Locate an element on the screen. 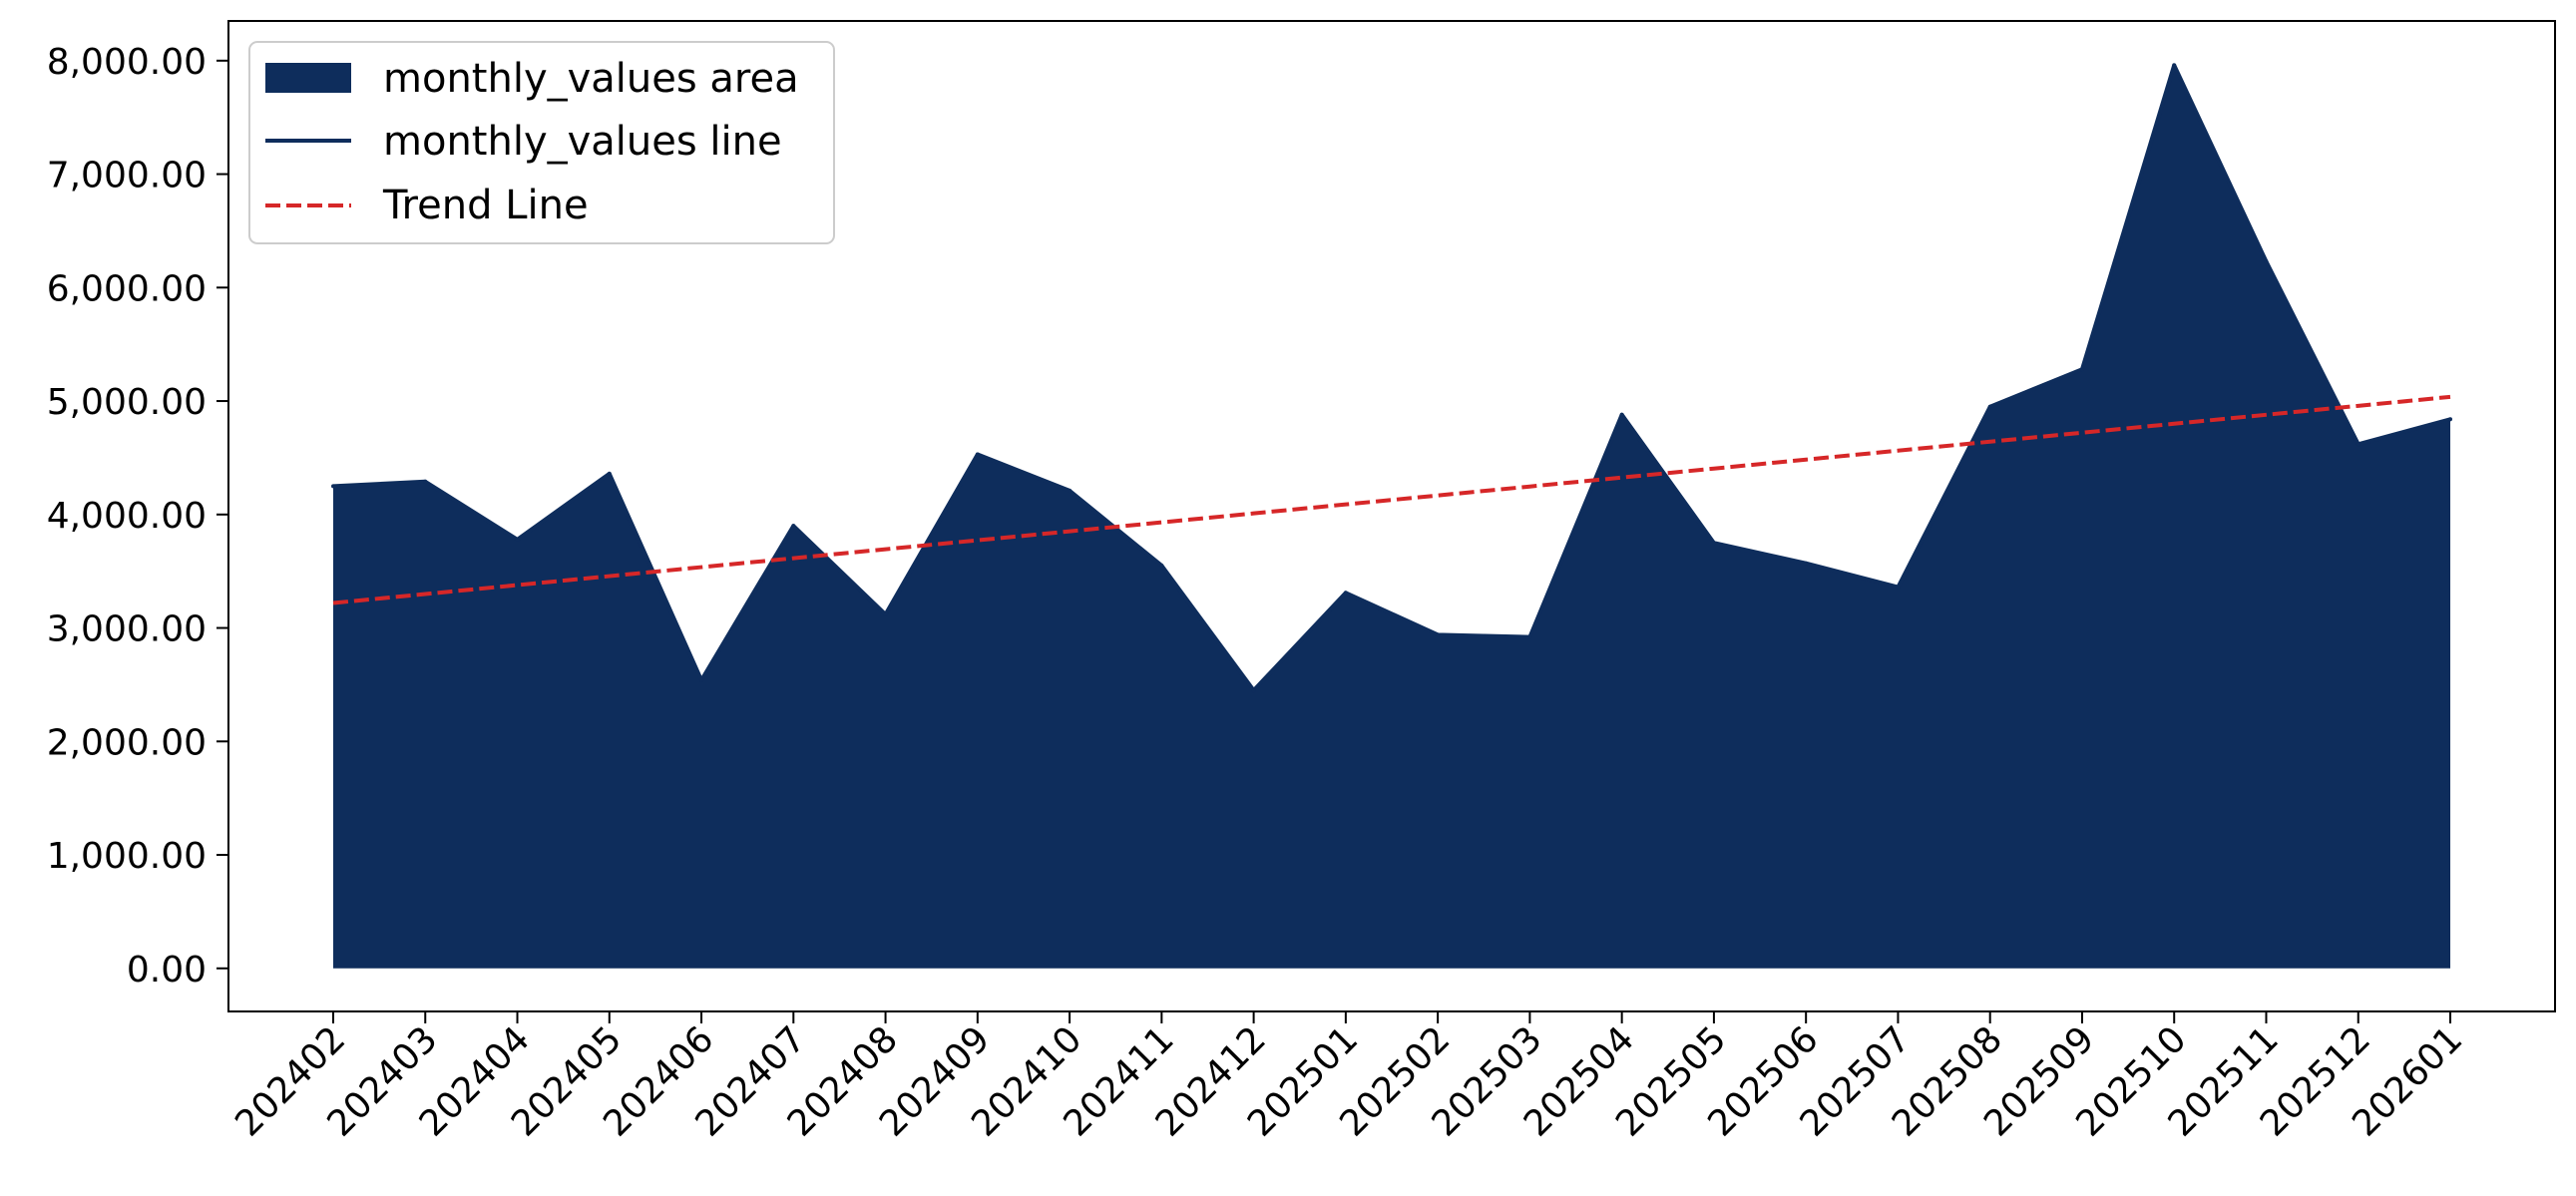 Image resolution: width=2576 pixels, height=1196 pixels. y-tick-label: 2,000.00 is located at coordinates (127, 742).